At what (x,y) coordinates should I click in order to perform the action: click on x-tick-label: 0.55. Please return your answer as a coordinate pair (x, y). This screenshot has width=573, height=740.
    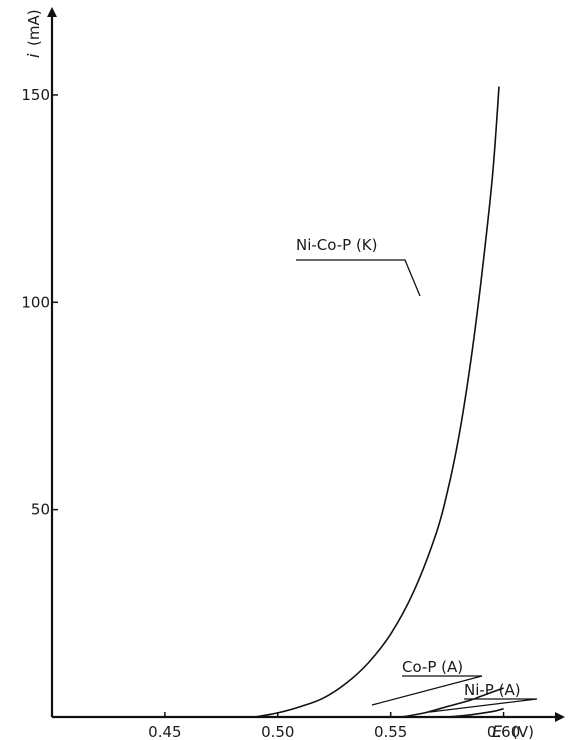
    Looking at the image, I should click on (390, 731).